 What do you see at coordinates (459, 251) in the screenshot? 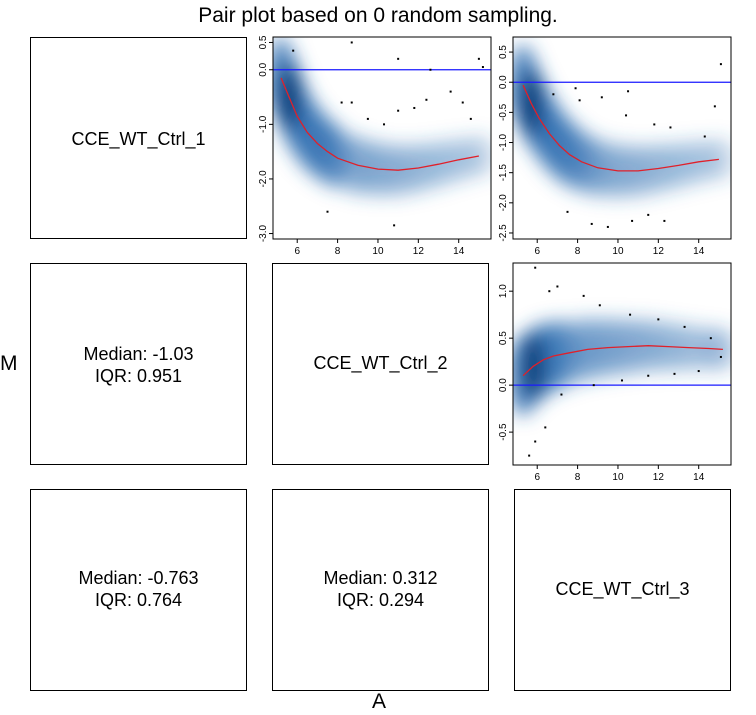
I see `x-tick-label: 14` at bounding box center [459, 251].